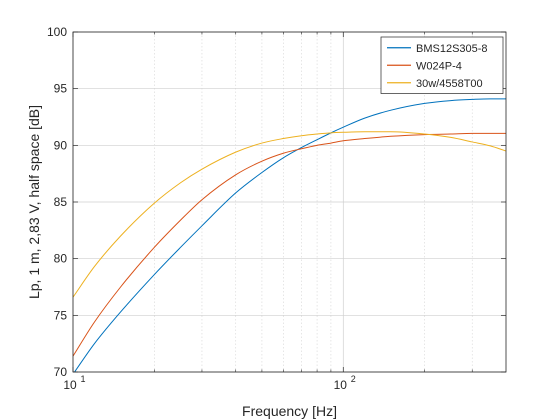 The height and width of the screenshot is (420, 560). I want to click on x-tick-exponent: 2, so click(353, 379).